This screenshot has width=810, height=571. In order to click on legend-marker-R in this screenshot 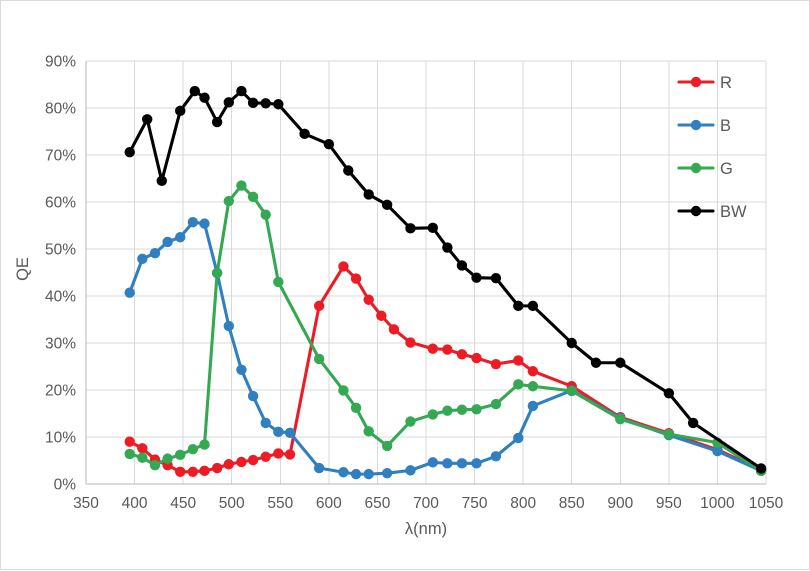, I will do `click(696, 82)`.